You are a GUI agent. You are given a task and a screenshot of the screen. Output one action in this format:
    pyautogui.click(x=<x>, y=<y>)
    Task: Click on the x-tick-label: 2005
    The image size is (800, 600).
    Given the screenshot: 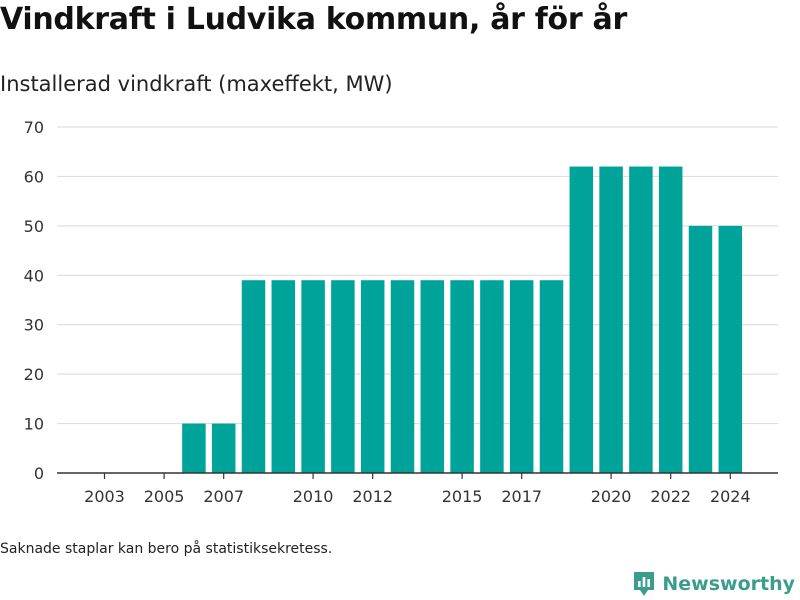 What is the action you would take?
    pyautogui.click(x=164, y=496)
    